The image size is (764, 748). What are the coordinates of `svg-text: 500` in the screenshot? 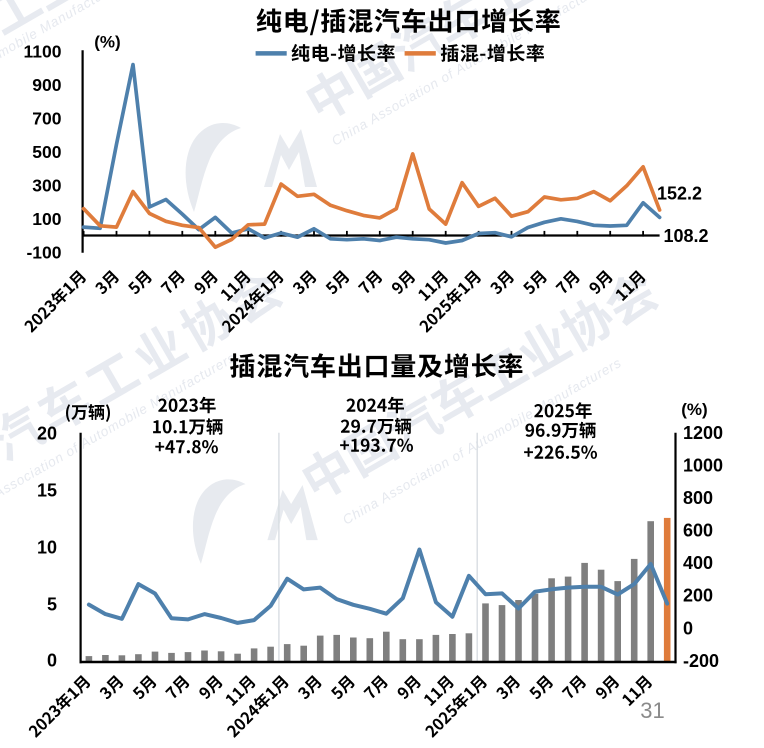 It's located at (46, 152).